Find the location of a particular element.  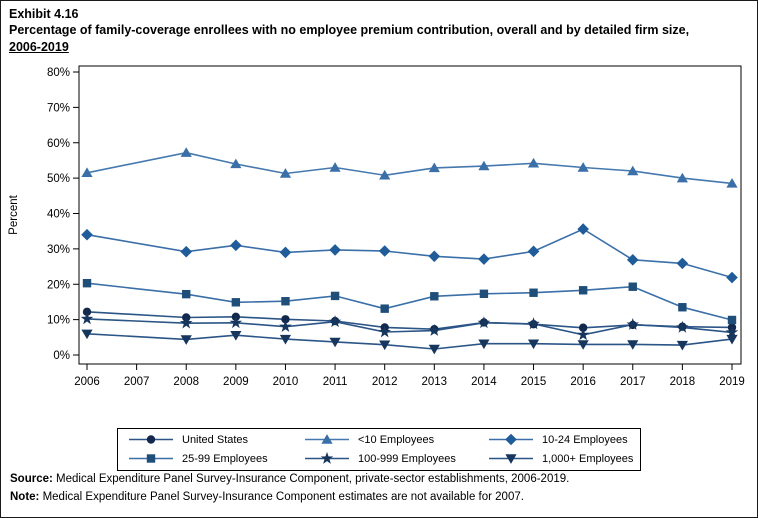

x-tick-label: 2011 is located at coordinates (335, 382).